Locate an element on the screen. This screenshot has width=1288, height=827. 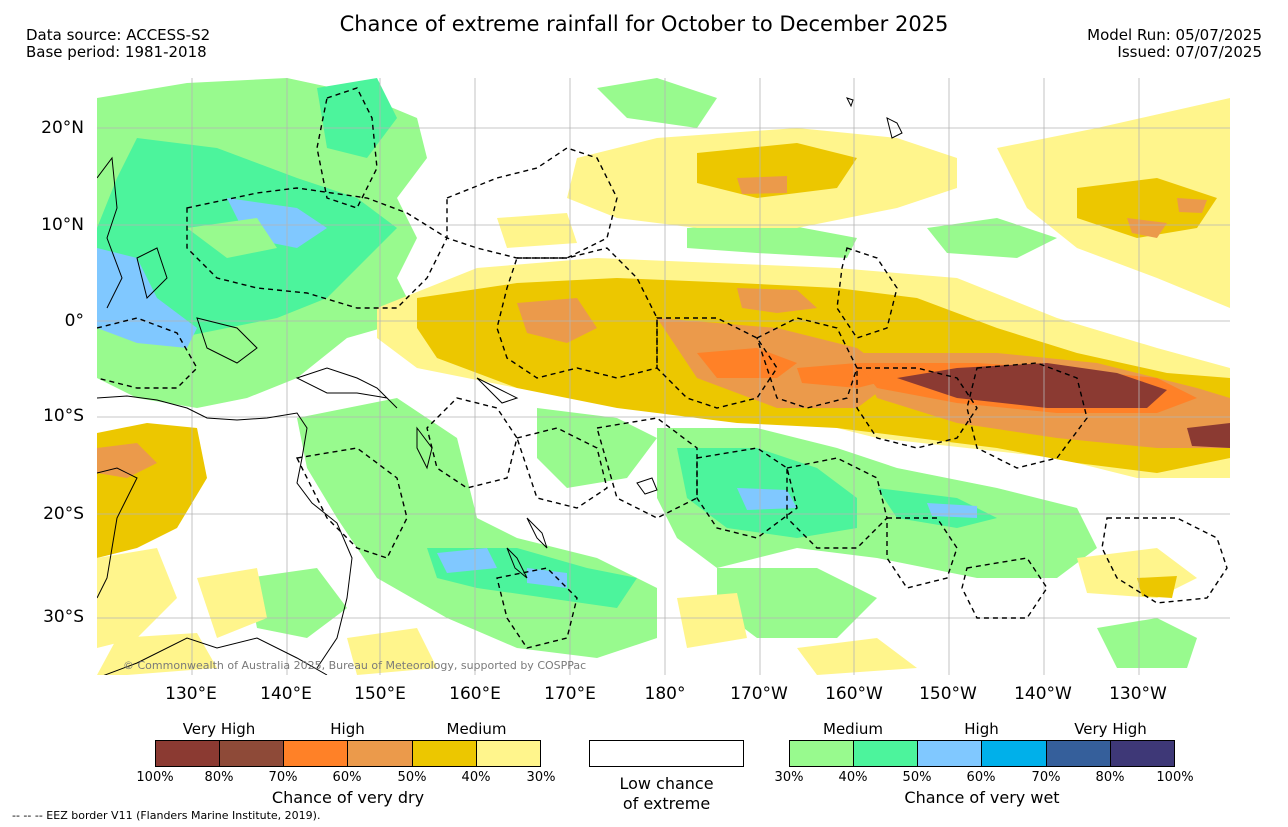
lon-tick-label: 150°E is located at coordinates (380, 694).